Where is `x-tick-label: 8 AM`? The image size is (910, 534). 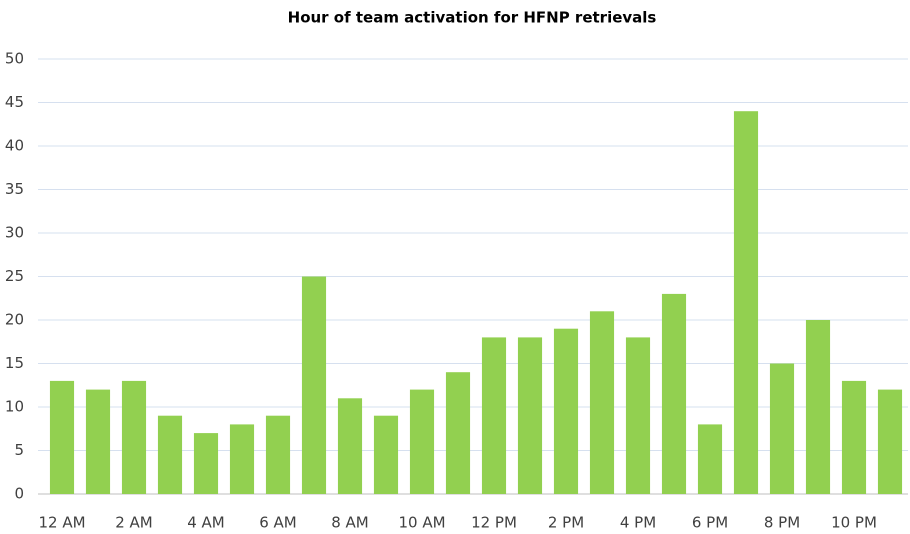 x-tick-label: 8 AM is located at coordinates (350, 523).